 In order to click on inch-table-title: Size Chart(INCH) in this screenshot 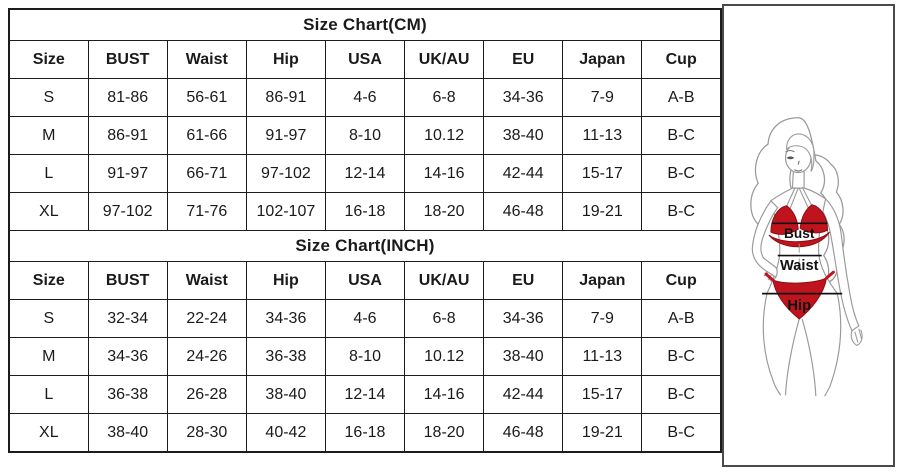, I will do `click(365, 246)`.